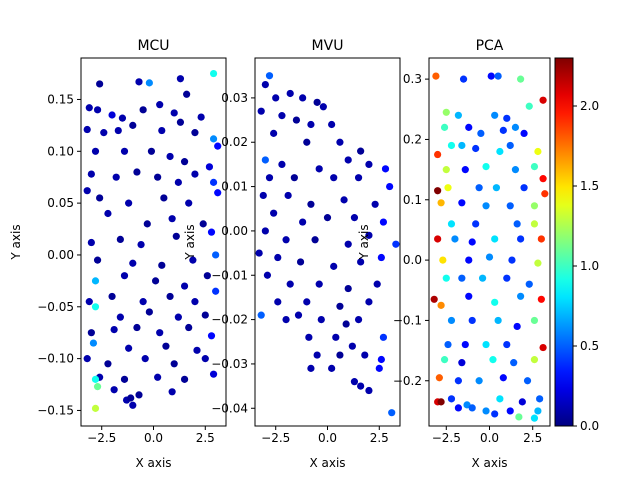 The image size is (640, 484). Describe the element at coordinates (589, 106) in the screenshot. I see `colorbar-tick-label: 2.0` at that location.